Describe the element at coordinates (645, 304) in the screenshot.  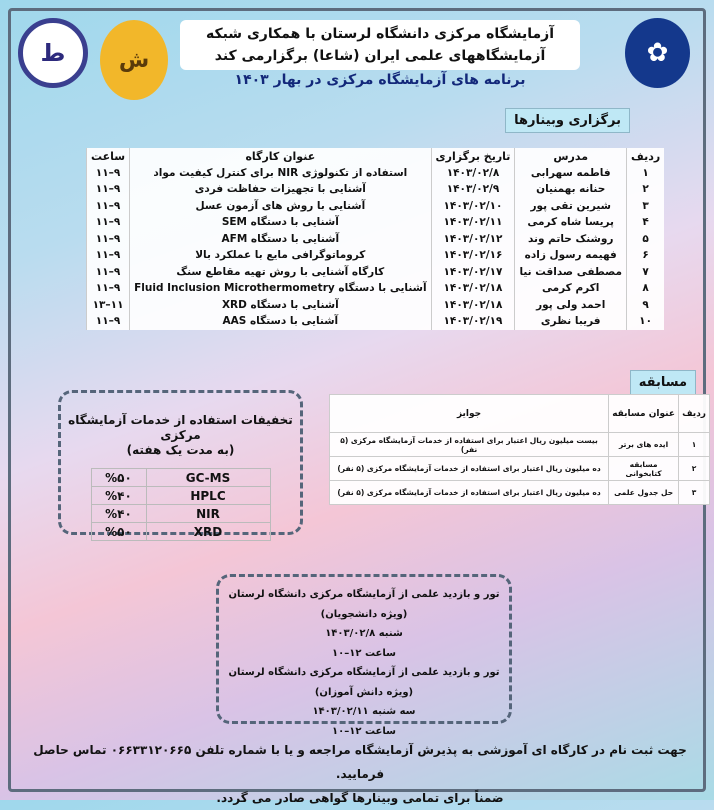
I see `row-number: ۹` at that location.